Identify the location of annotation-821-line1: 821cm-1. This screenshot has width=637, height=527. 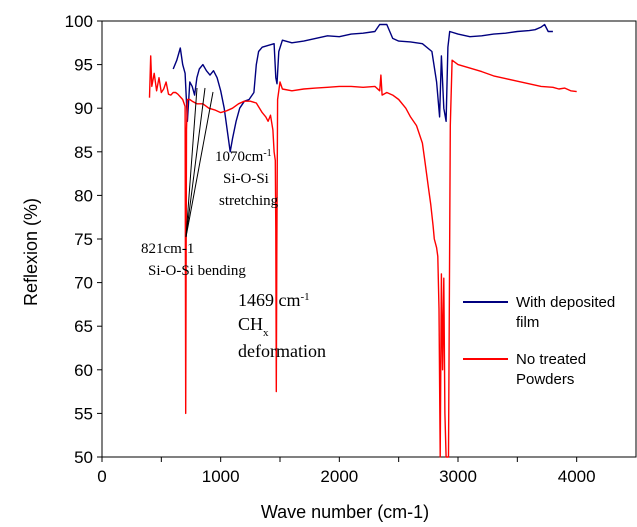
(167, 249).